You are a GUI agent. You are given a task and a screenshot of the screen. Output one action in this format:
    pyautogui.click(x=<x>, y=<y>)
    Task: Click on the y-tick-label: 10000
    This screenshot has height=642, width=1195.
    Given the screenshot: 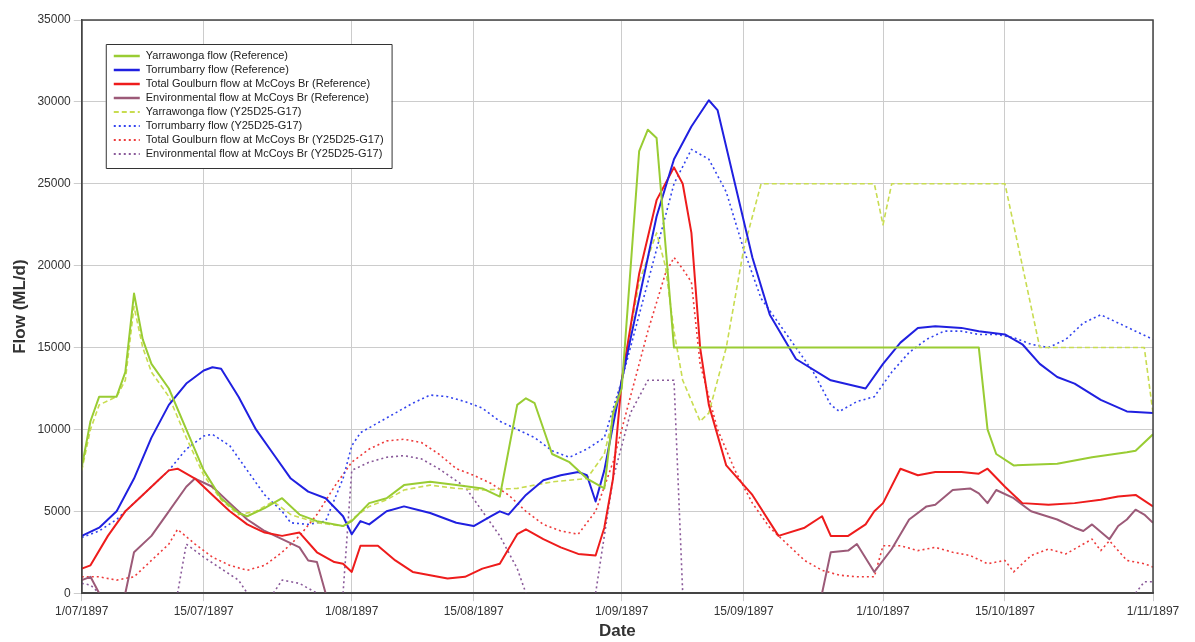 What is the action you would take?
    pyautogui.click(x=54, y=428)
    